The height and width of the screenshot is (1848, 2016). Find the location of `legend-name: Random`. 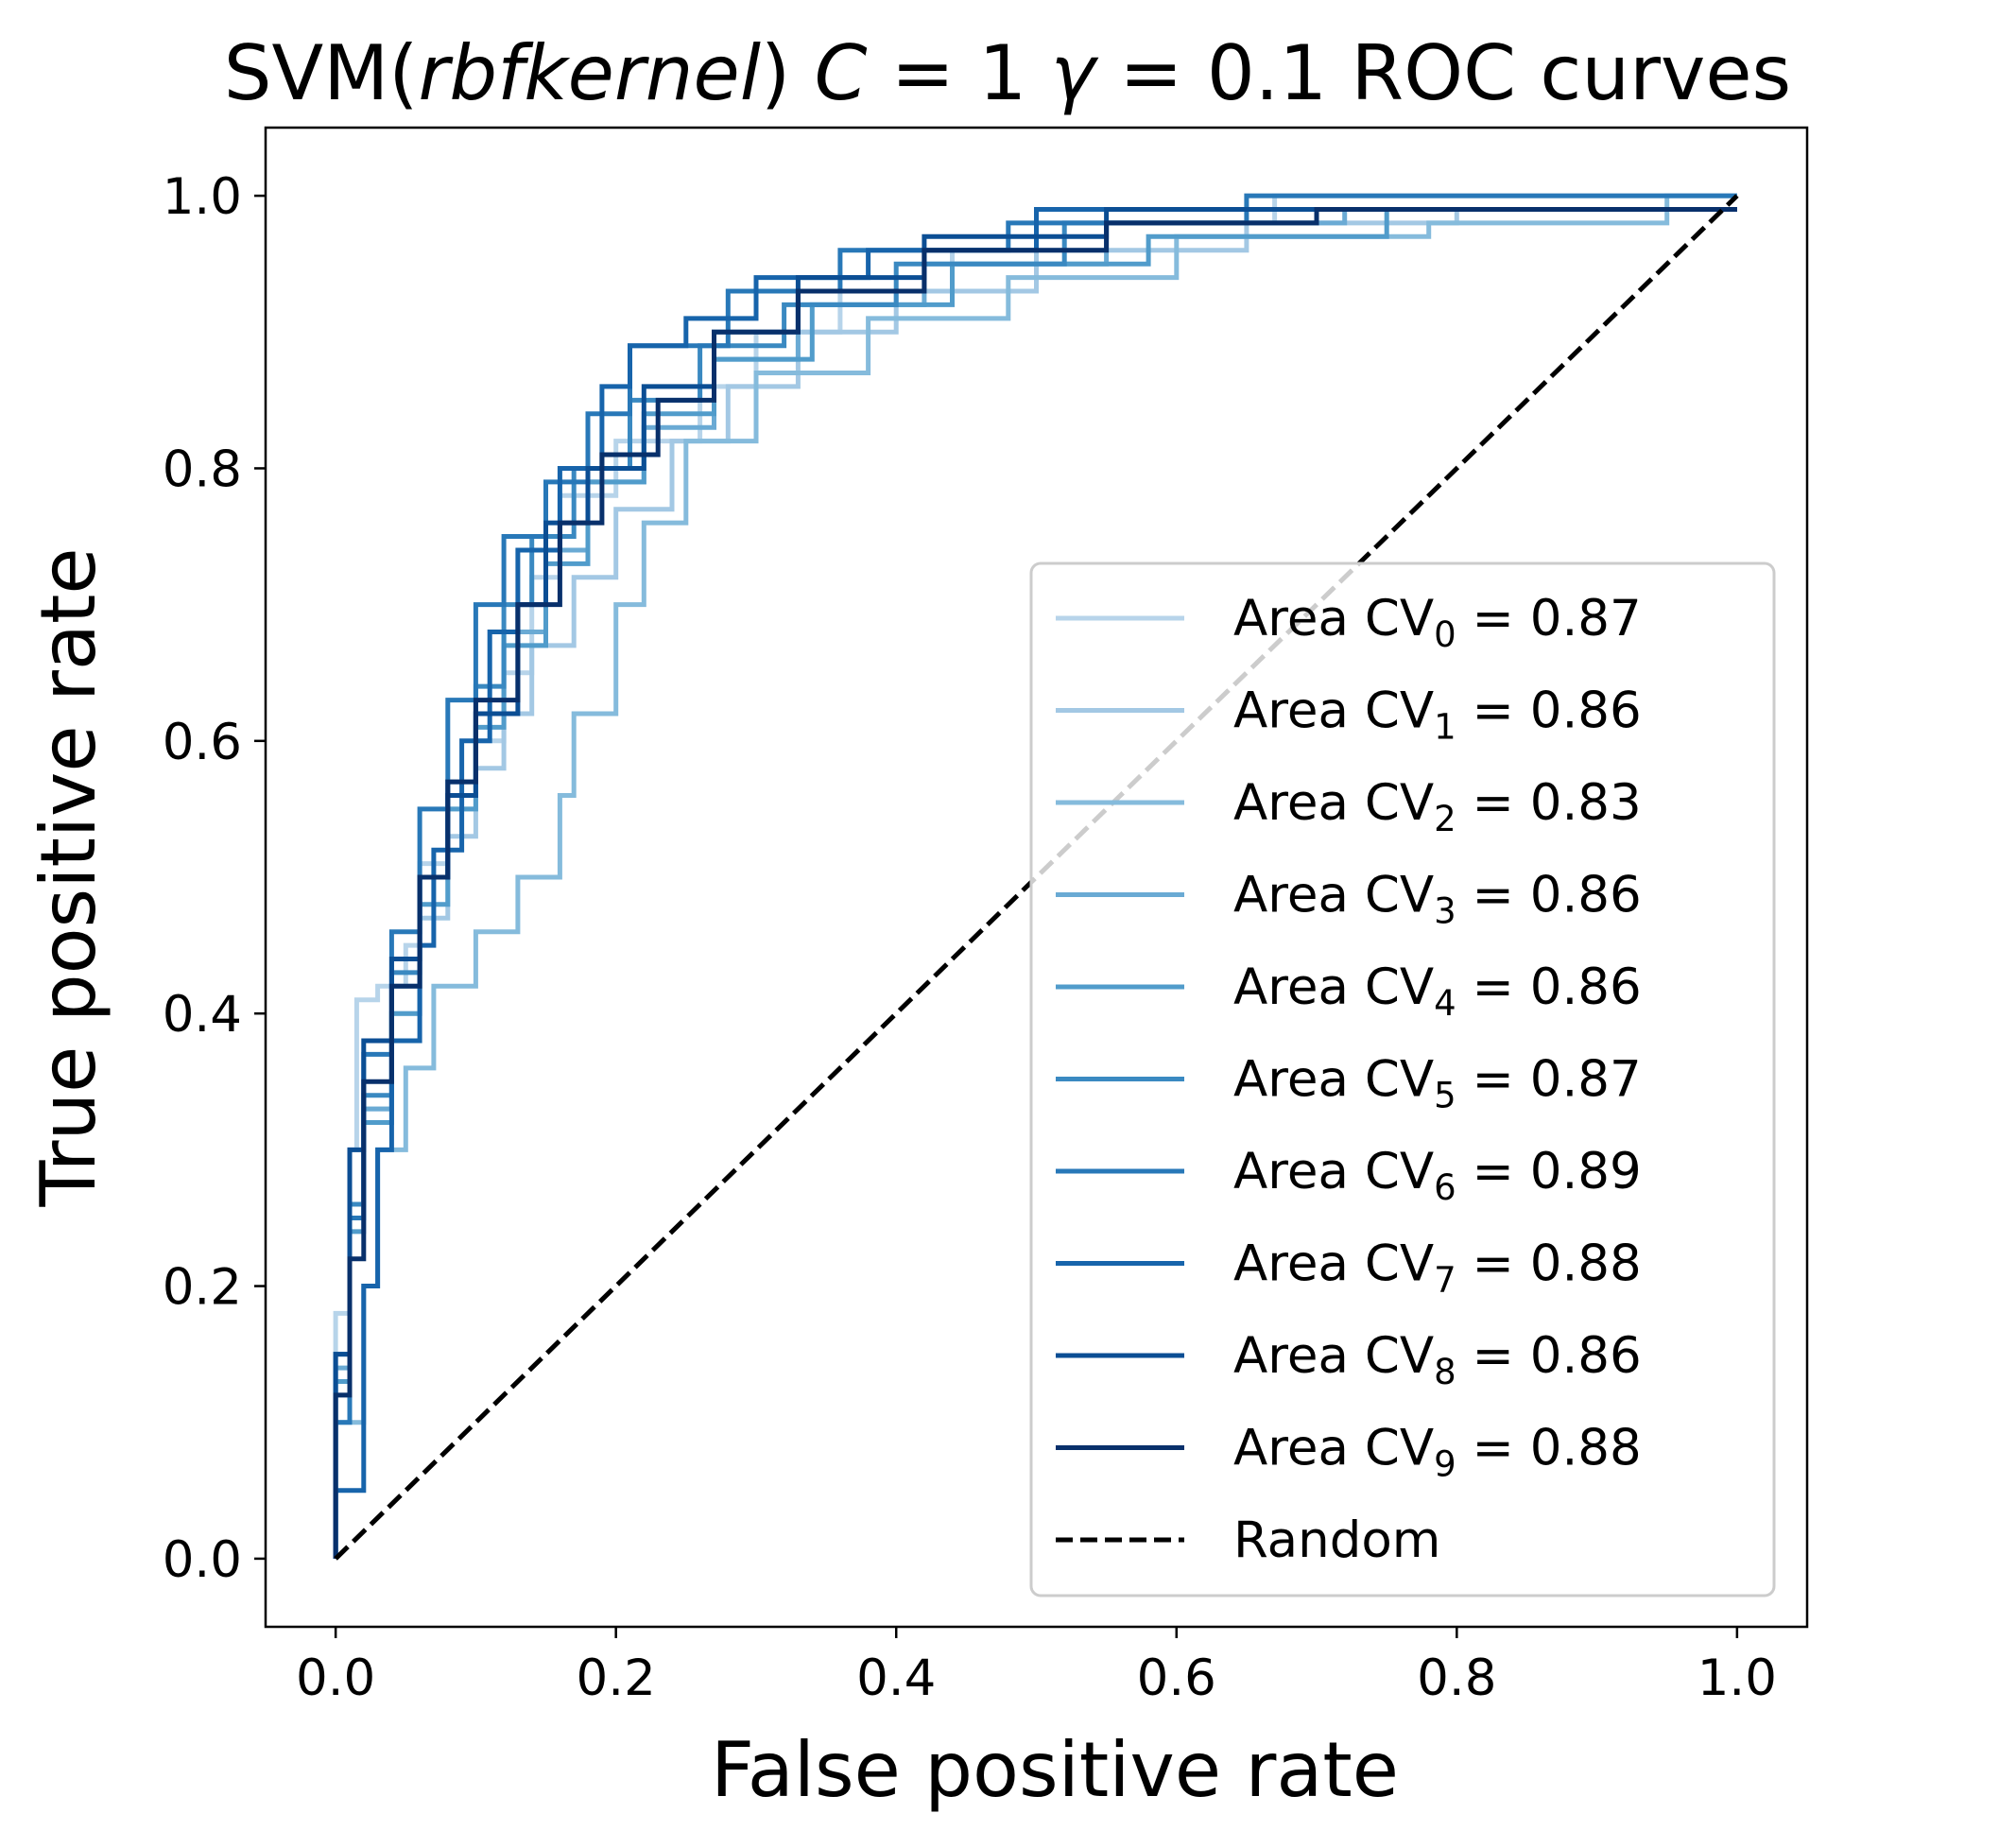

legend-name: Random is located at coordinates (1336, 1540).